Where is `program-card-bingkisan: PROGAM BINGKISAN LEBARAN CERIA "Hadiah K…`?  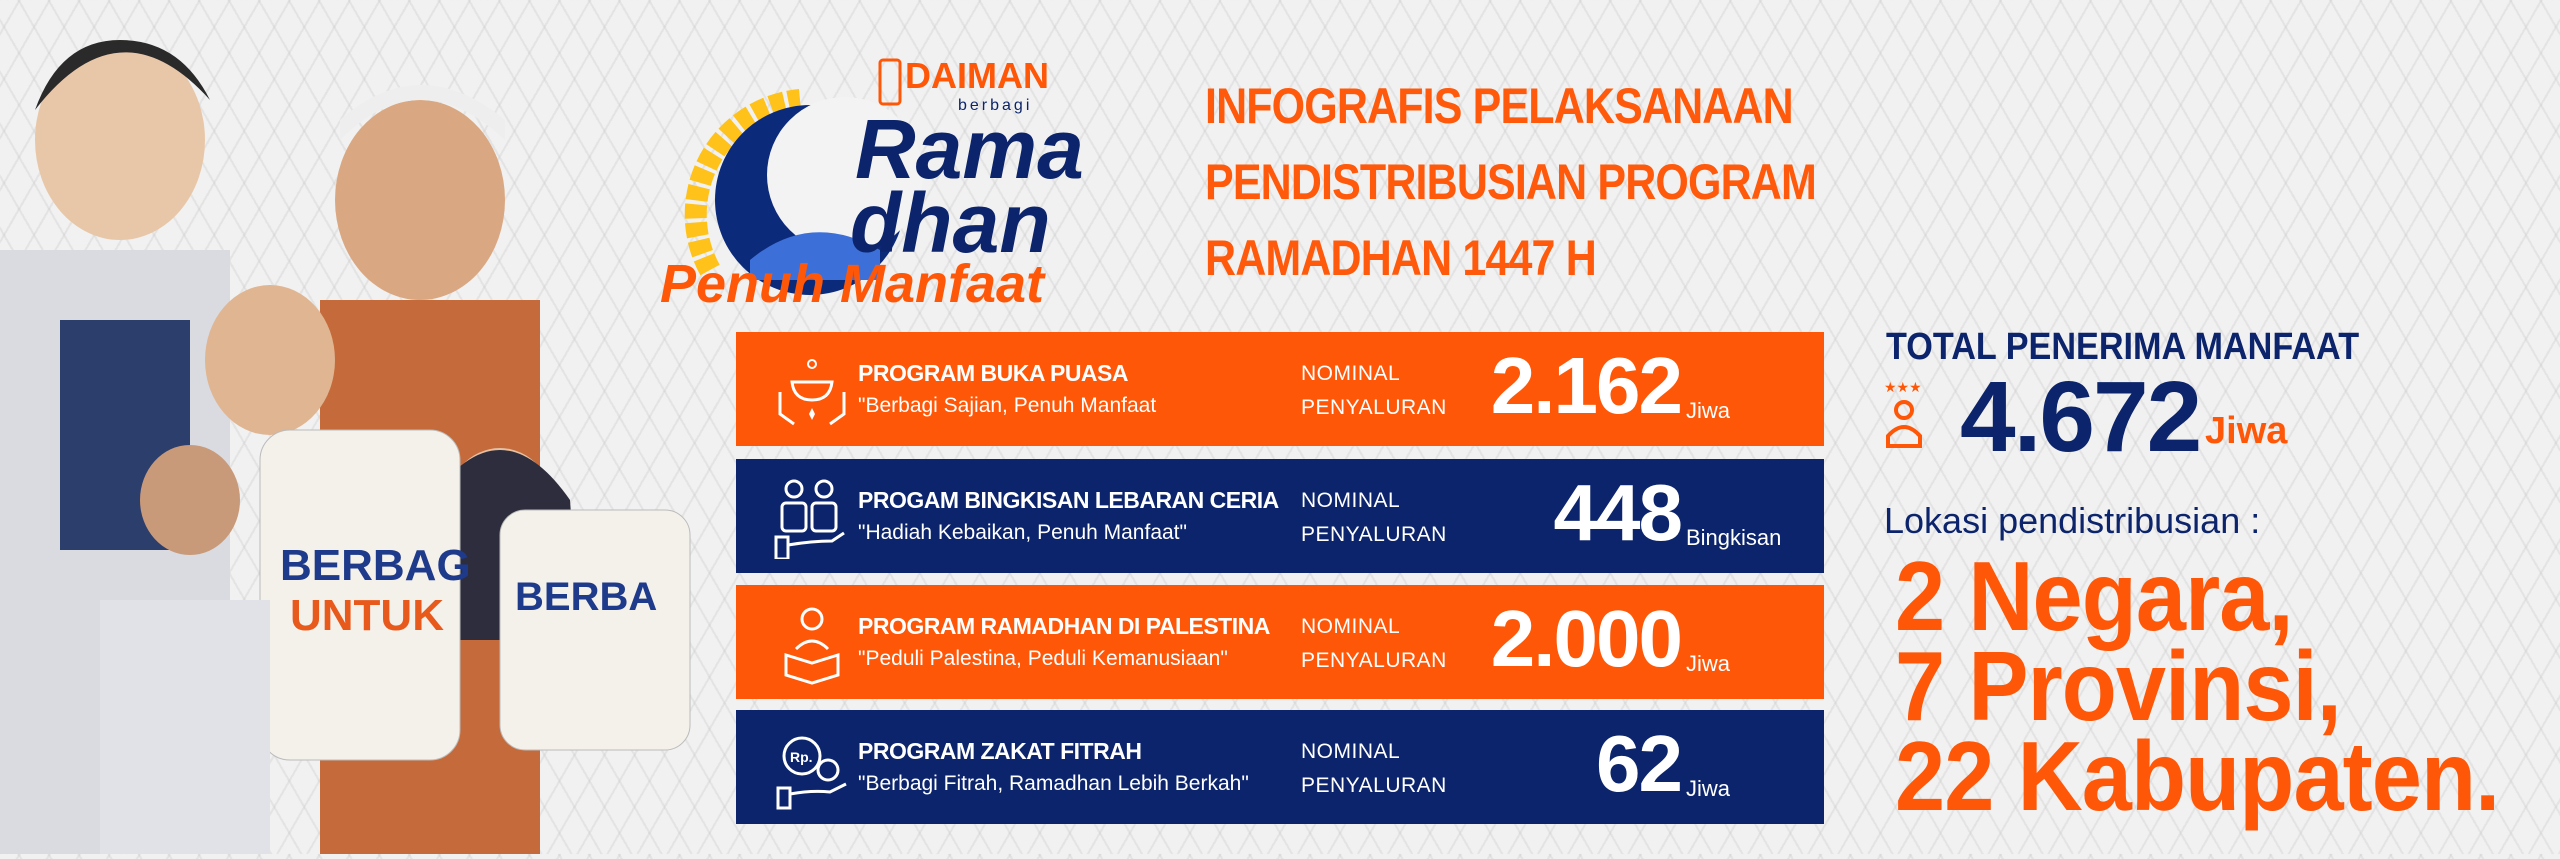
program-card-bingkisan: PROGAM BINGKISAN LEBARAN CERIA "Hadiah K… is located at coordinates (1280, 516).